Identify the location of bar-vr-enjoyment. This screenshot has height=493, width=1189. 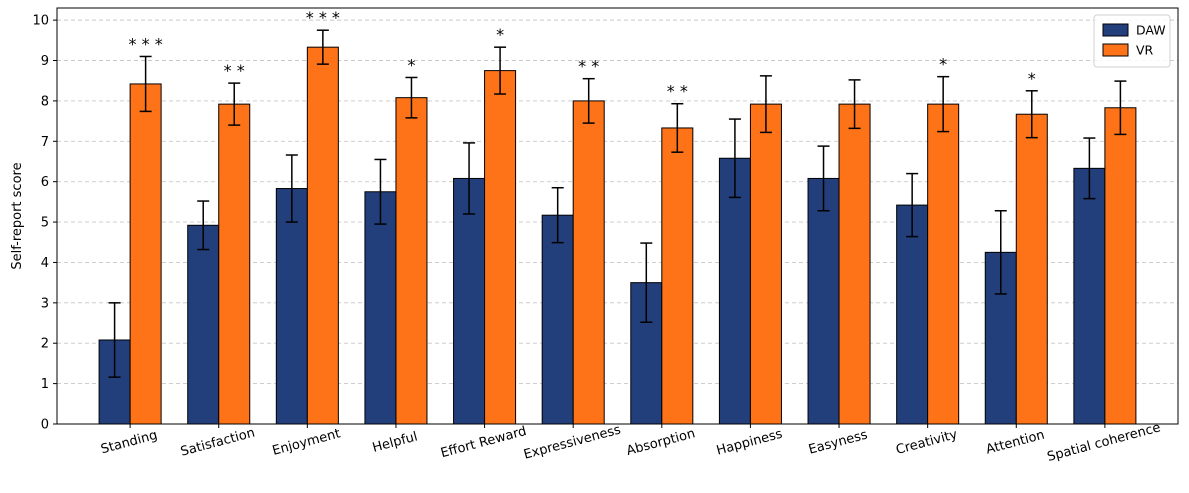
(322, 235).